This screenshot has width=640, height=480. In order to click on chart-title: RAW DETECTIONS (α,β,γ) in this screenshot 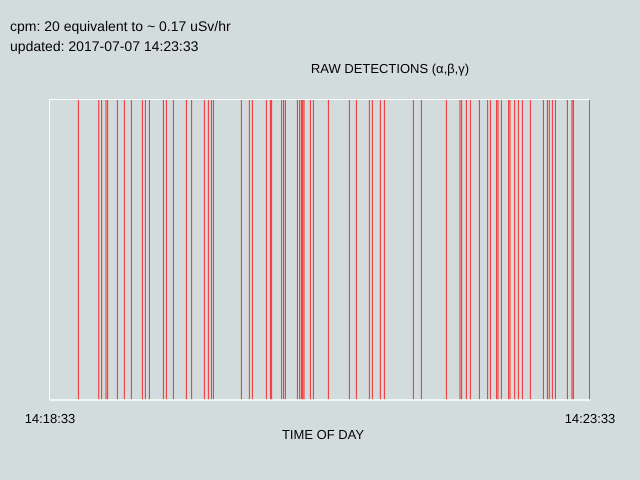, I will do `click(390, 68)`.